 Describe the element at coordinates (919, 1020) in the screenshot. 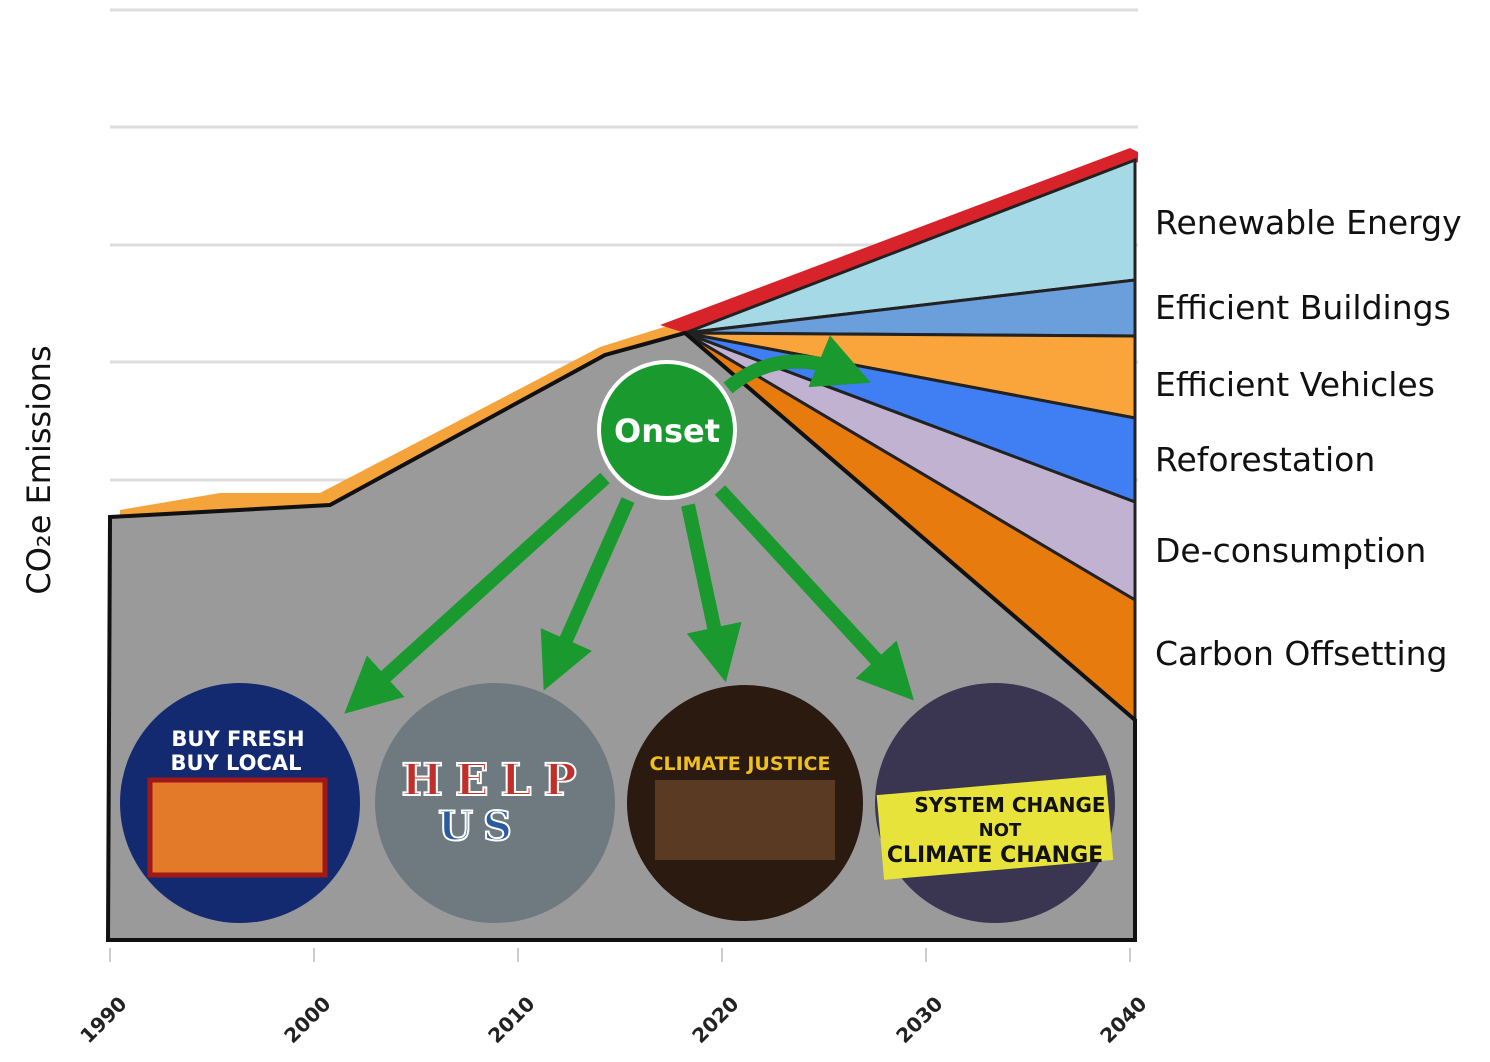

I see `x-tick-label: 2030` at that location.